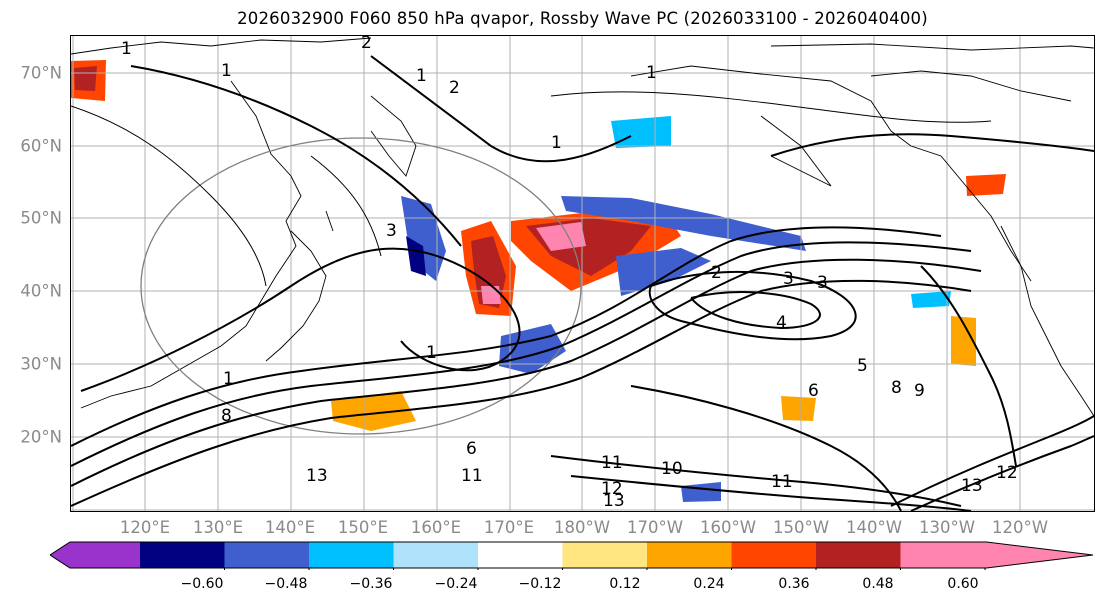 This screenshot has height=604, width=1105. What do you see at coordinates (41, 437) in the screenshot?
I see `lat-label: 20°N` at bounding box center [41, 437].